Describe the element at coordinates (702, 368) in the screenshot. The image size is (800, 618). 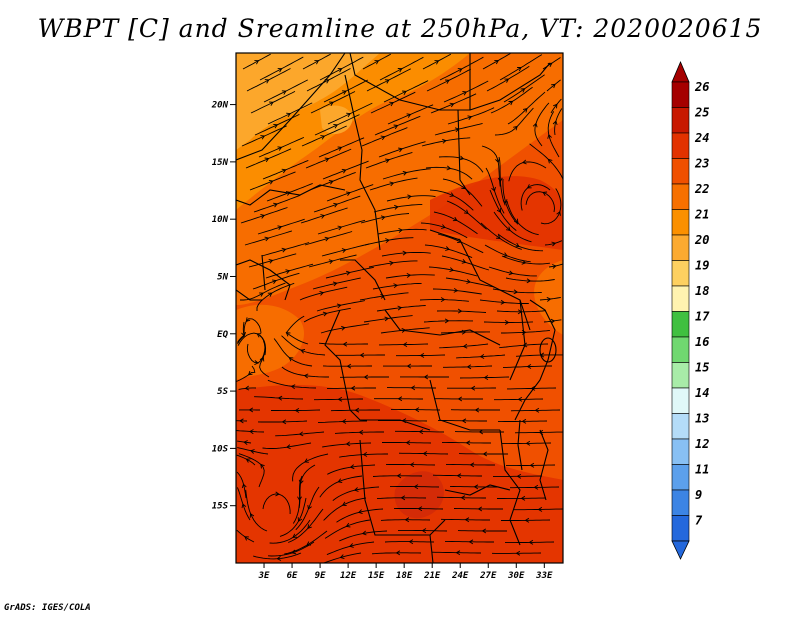
I see `colorbar-level-label: 15` at that location.